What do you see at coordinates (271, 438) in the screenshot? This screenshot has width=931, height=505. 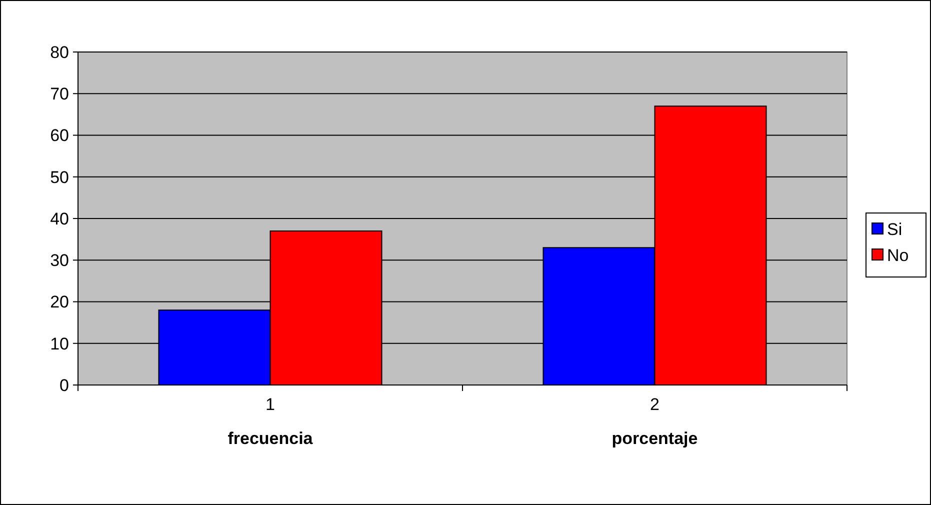 I see `text: frecuencia` at bounding box center [271, 438].